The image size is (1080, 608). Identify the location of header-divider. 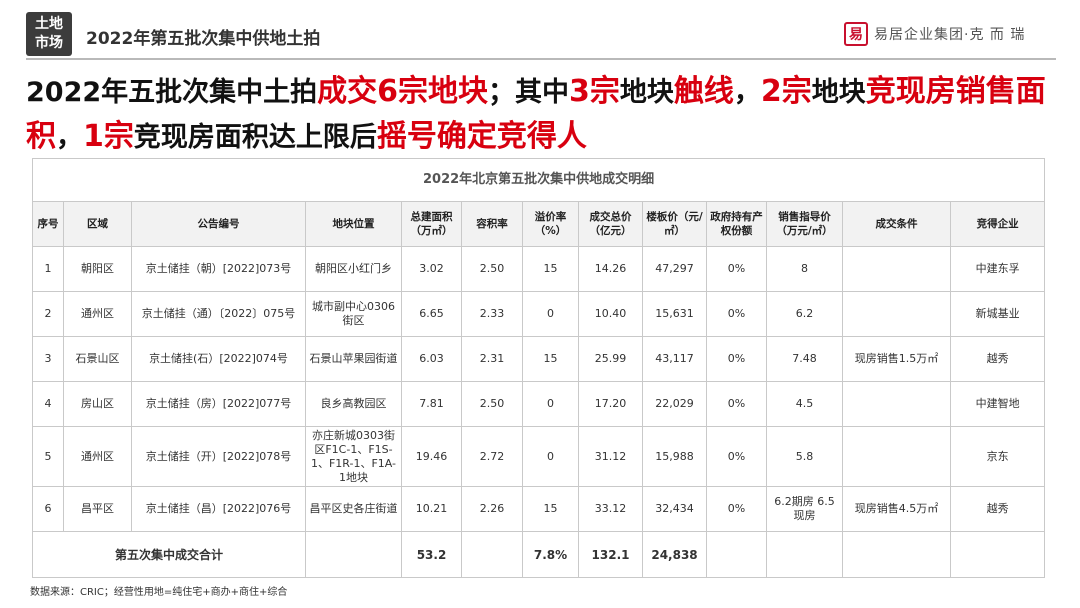
(541, 59).